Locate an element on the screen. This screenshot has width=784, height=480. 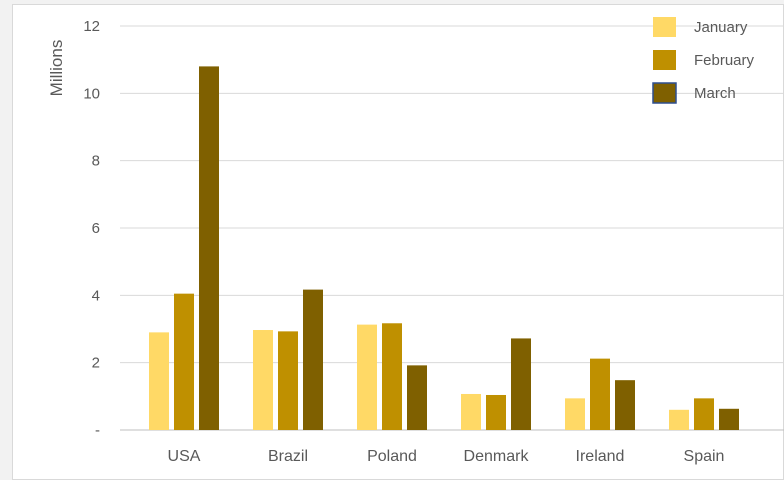
bar-february-brazil is located at coordinates (288, 380).